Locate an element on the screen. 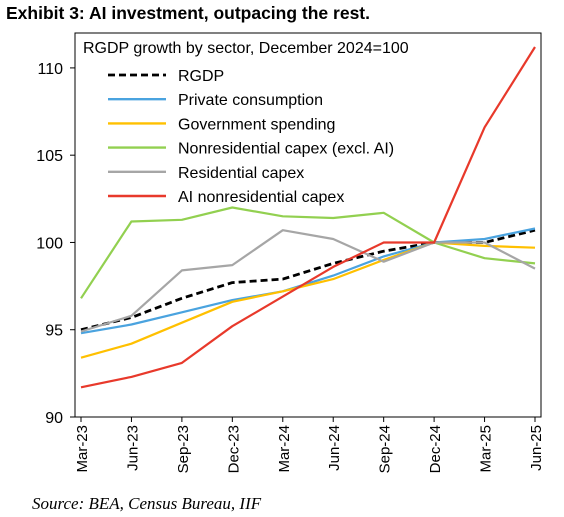 This screenshot has width=564, height=517. x-tick-label: Mar-24 is located at coordinates (284, 449).